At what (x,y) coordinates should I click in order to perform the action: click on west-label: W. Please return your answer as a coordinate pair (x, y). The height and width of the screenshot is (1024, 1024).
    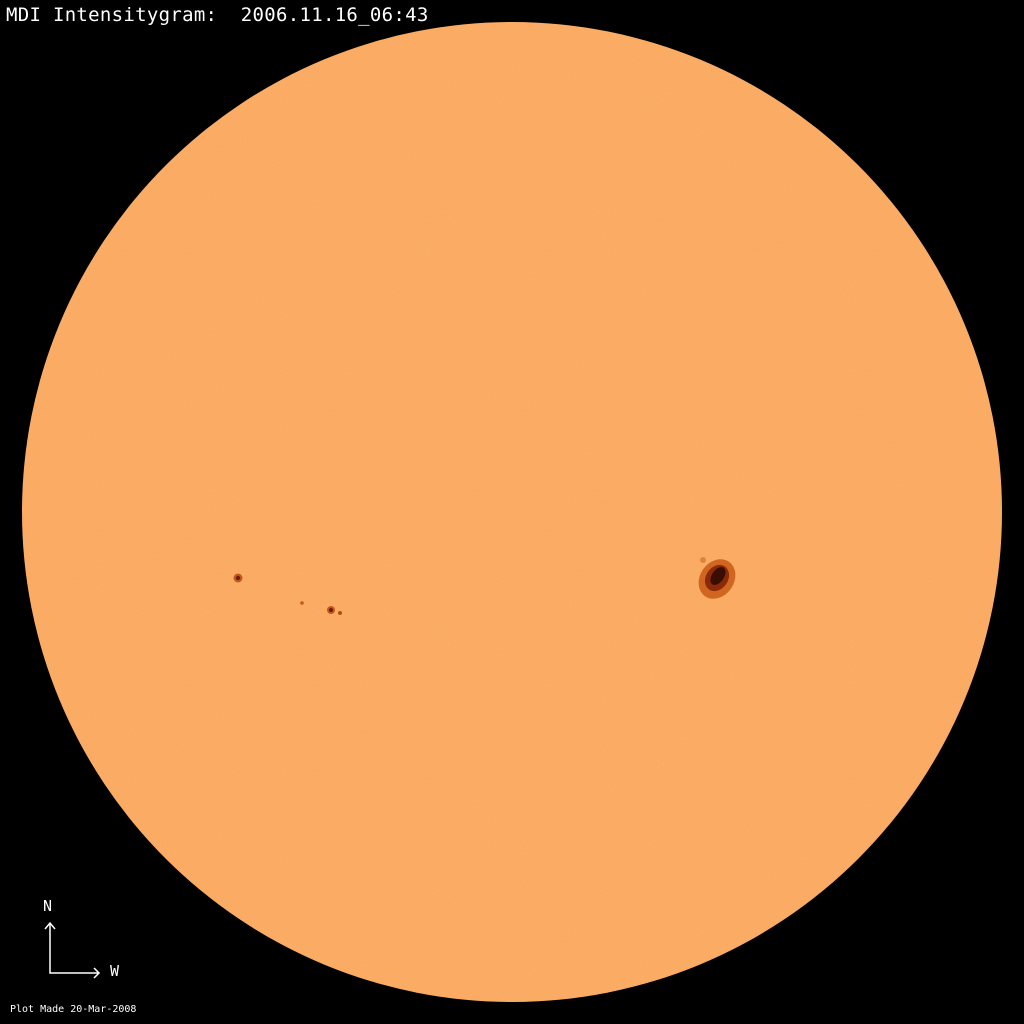
    Looking at the image, I should click on (115, 971).